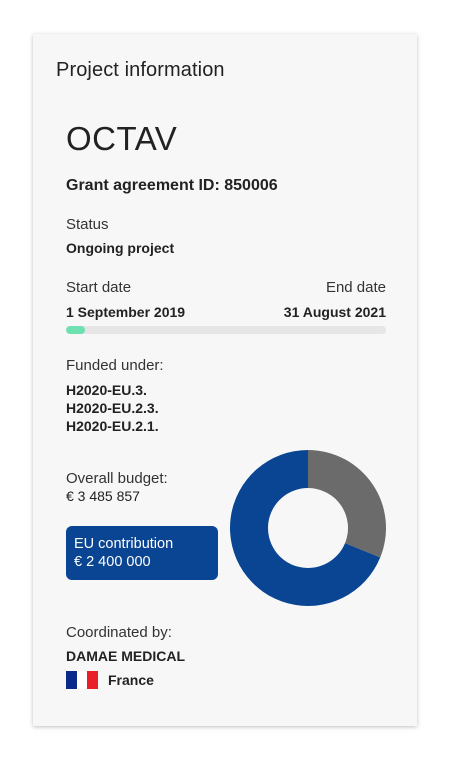 This screenshot has width=451, height=758. I want to click on donut-segment-remaining-budget, so click(347, 504).